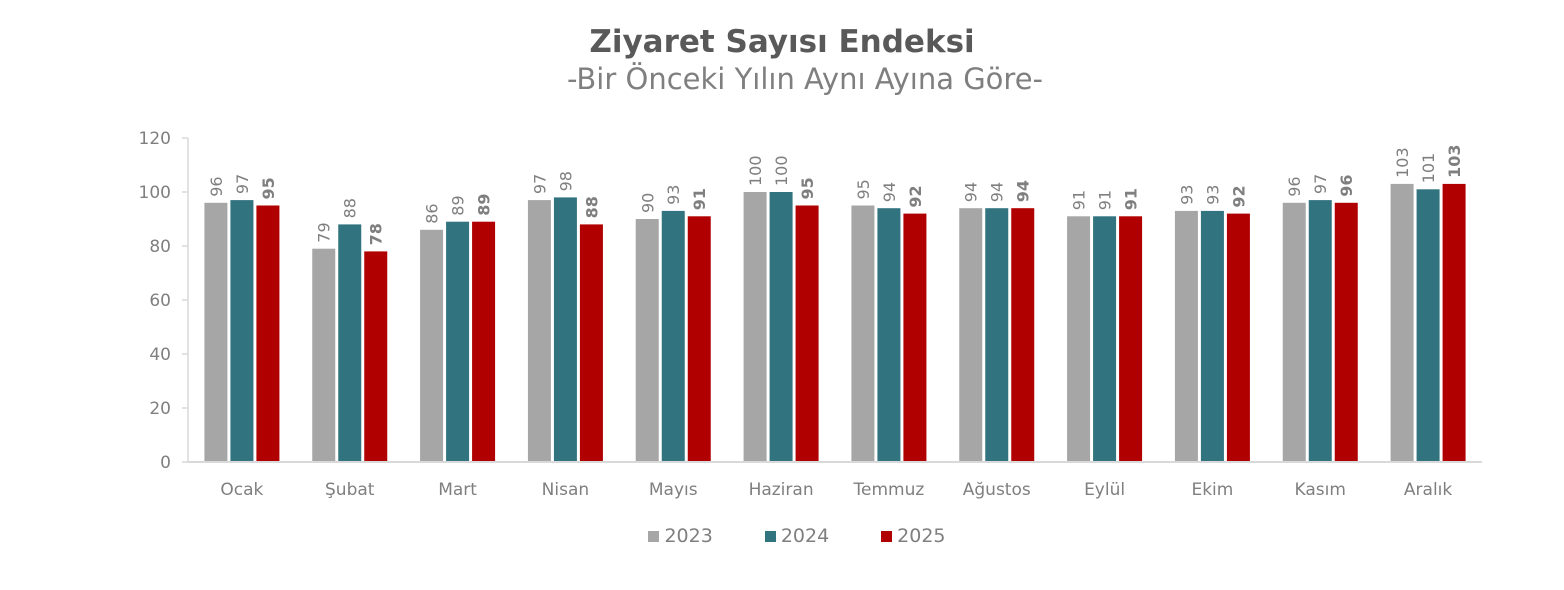 The width and height of the screenshot is (1564, 590). I want to click on legend-item-2025: 2025, so click(913, 536).